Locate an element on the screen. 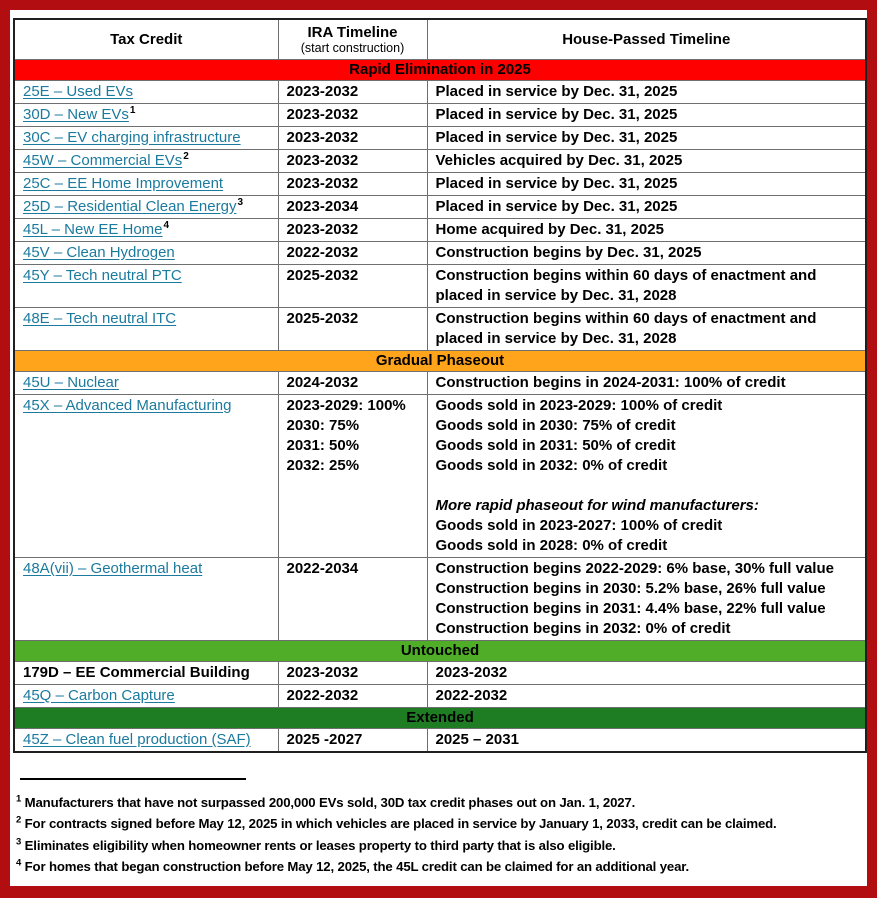  ira-timeline-cell: 2025 -2027 is located at coordinates (352, 739).